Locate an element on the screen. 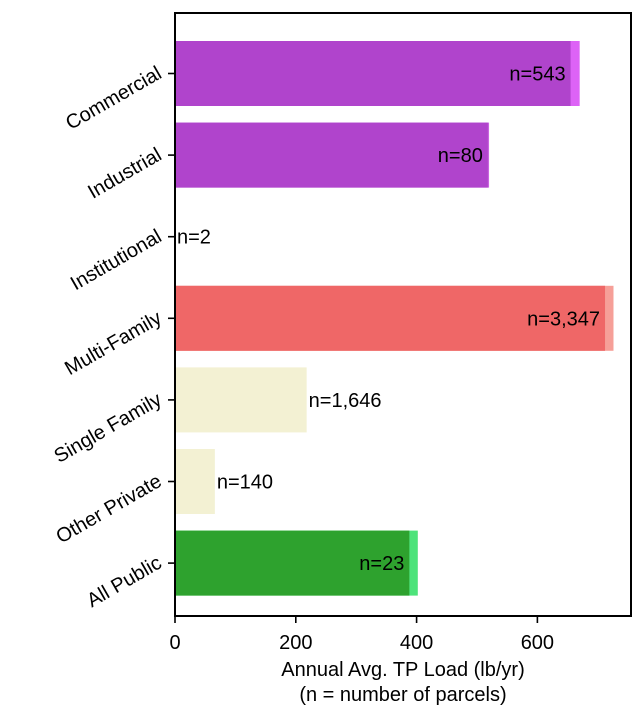 The height and width of the screenshot is (725, 636). bar-multi-family is located at coordinates (390, 318).